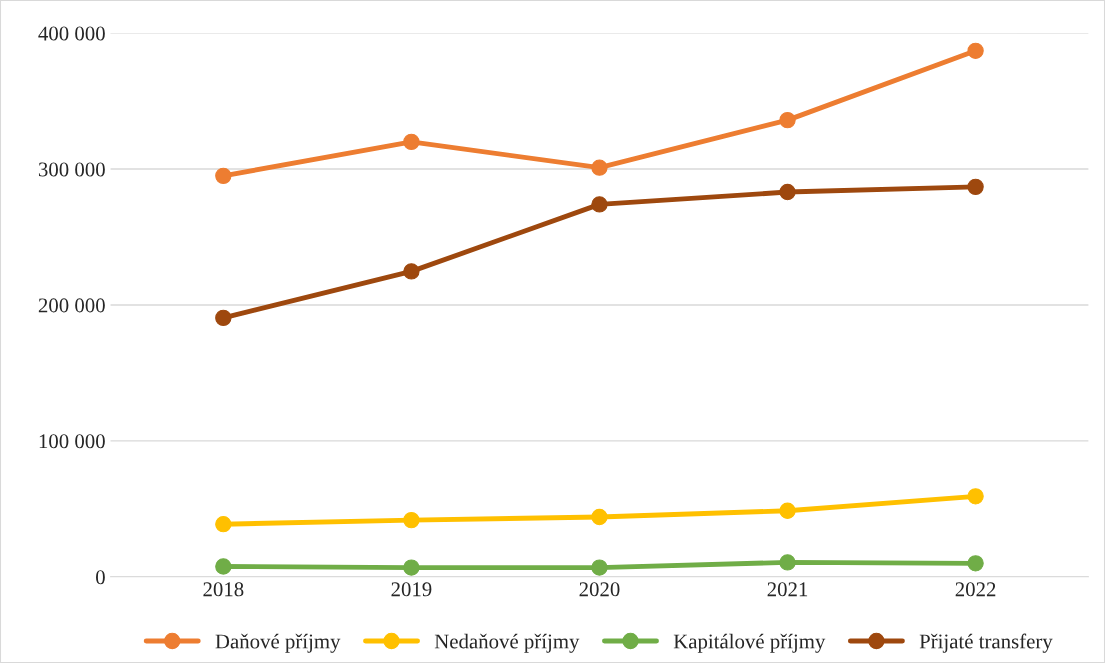 This screenshot has width=1105, height=663. Describe the element at coordinates (986, 643) in the screenshot. I see `legend-label: Přijaté transfery` at that location.